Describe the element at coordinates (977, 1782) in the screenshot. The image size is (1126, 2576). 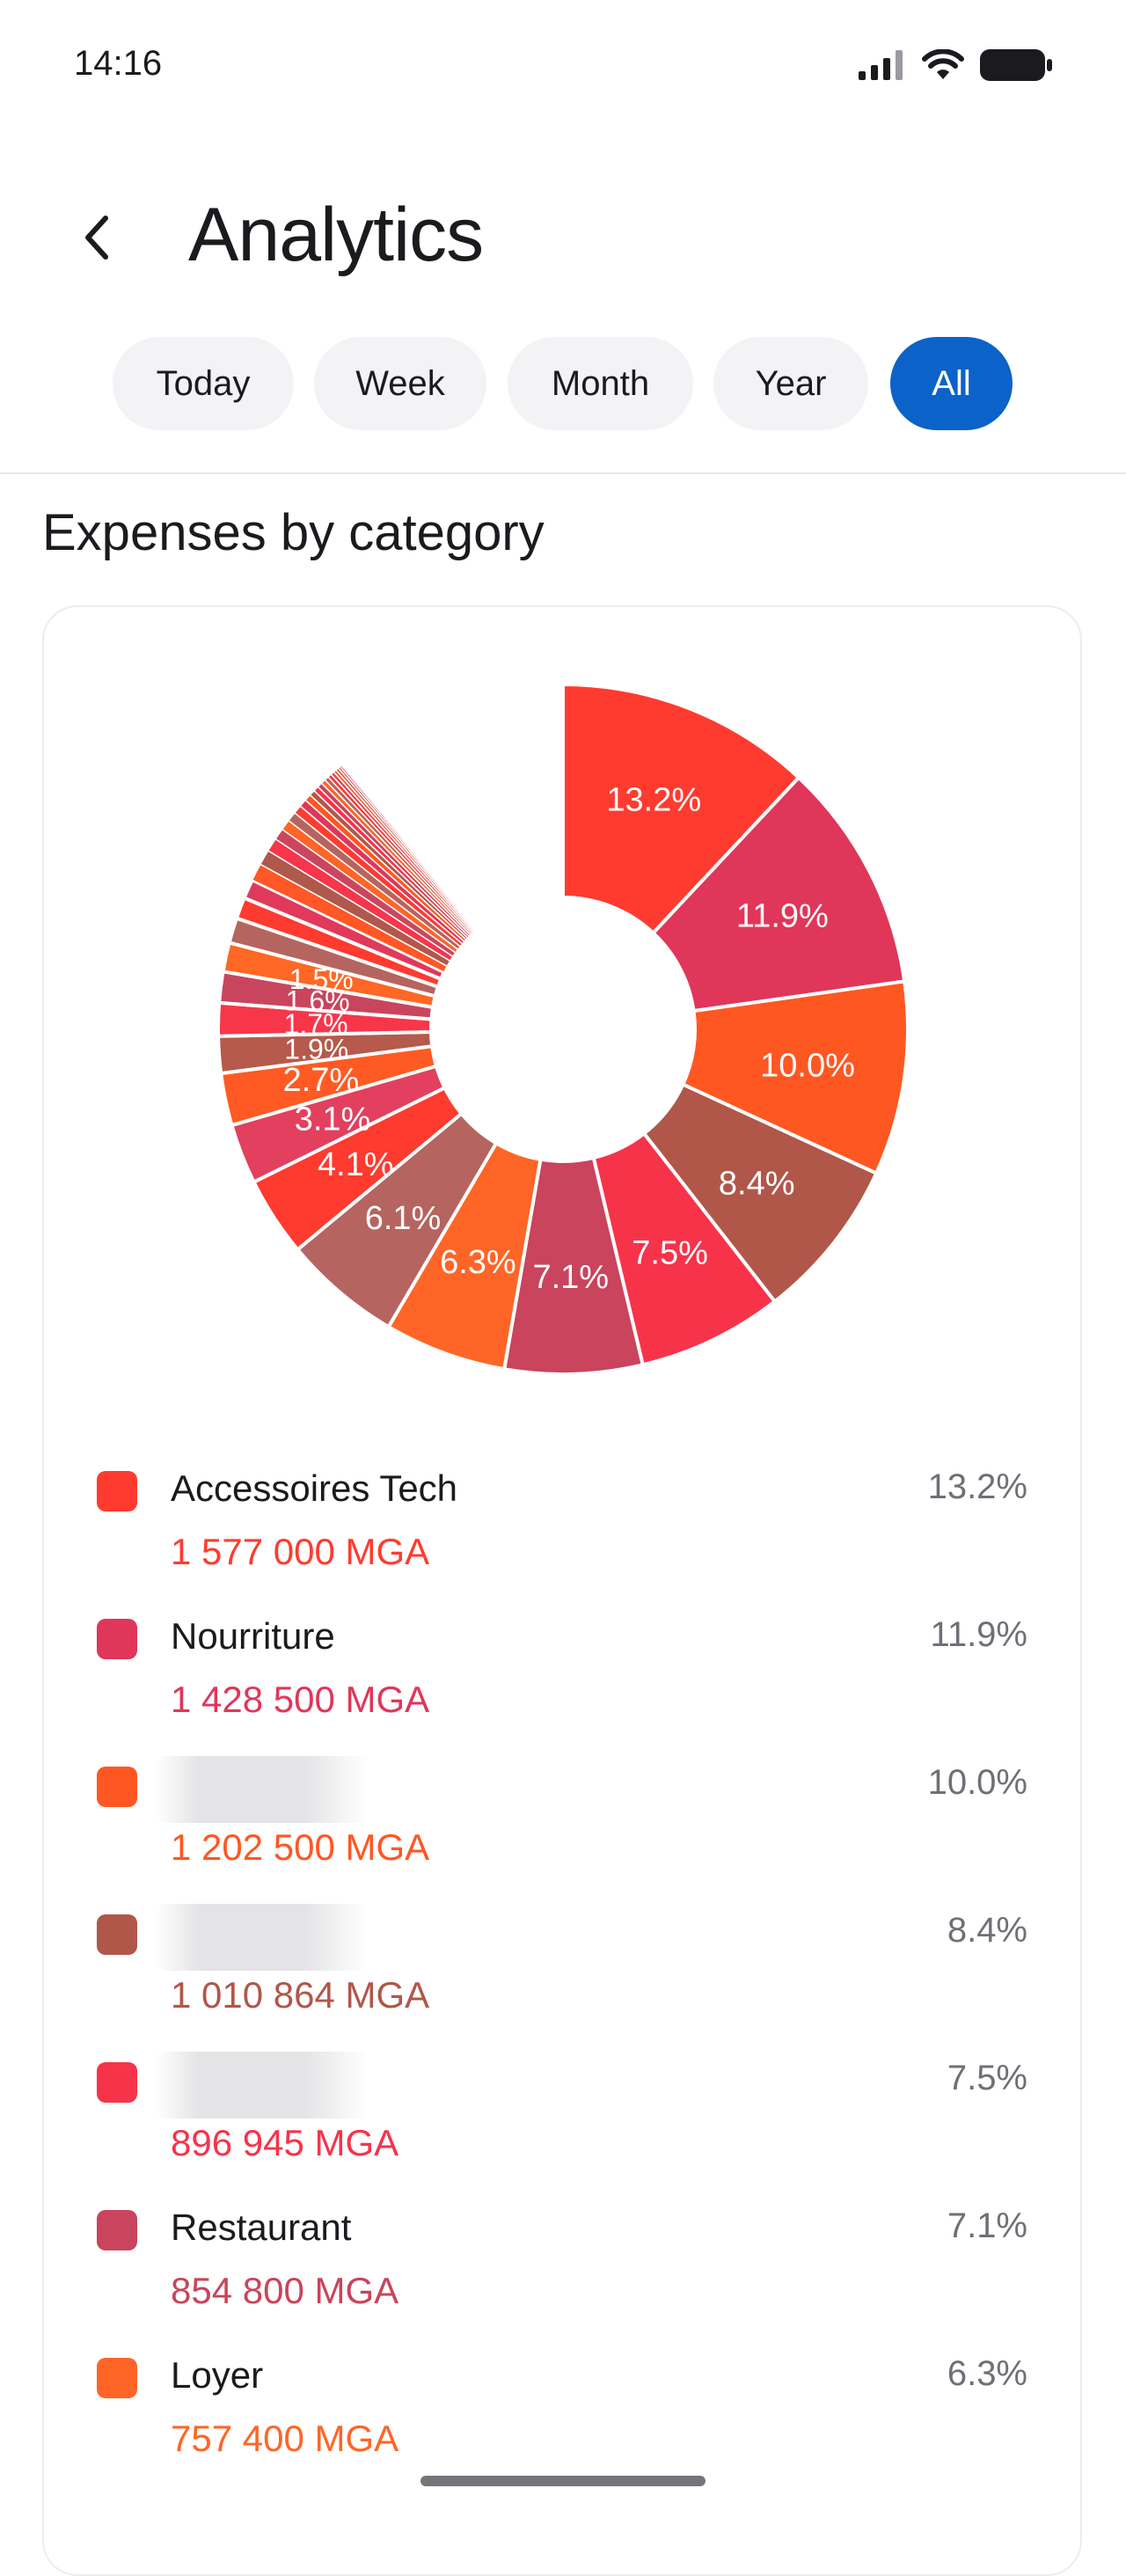
I see `legend-percent: 10.0%` at that location.